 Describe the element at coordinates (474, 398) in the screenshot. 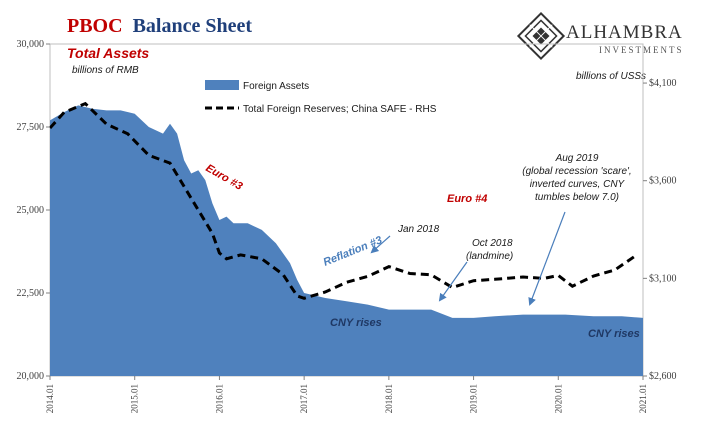

I see `x-tick-label: 2019.01` at that location.